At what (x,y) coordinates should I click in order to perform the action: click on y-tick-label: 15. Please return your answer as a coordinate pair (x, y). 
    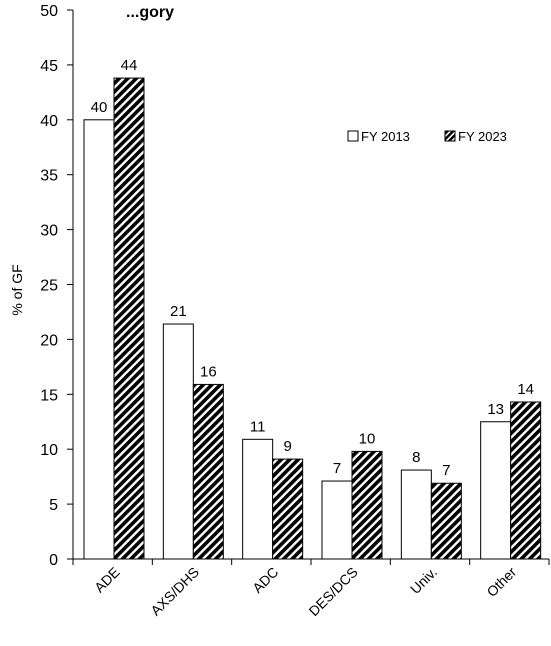
    Looking at the image, I should click on (49, 395).